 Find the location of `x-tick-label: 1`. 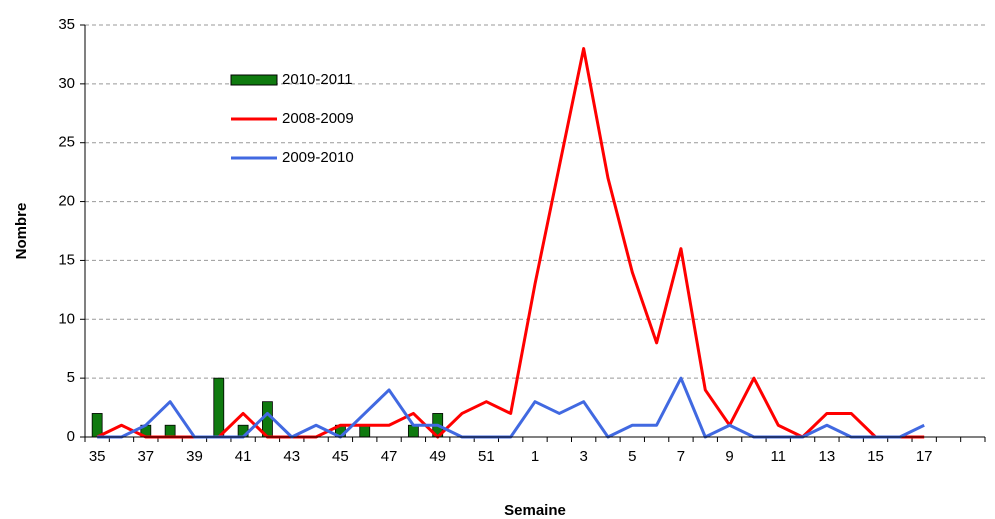

x-tick-label: 1 is located at coordinates (535, 456).